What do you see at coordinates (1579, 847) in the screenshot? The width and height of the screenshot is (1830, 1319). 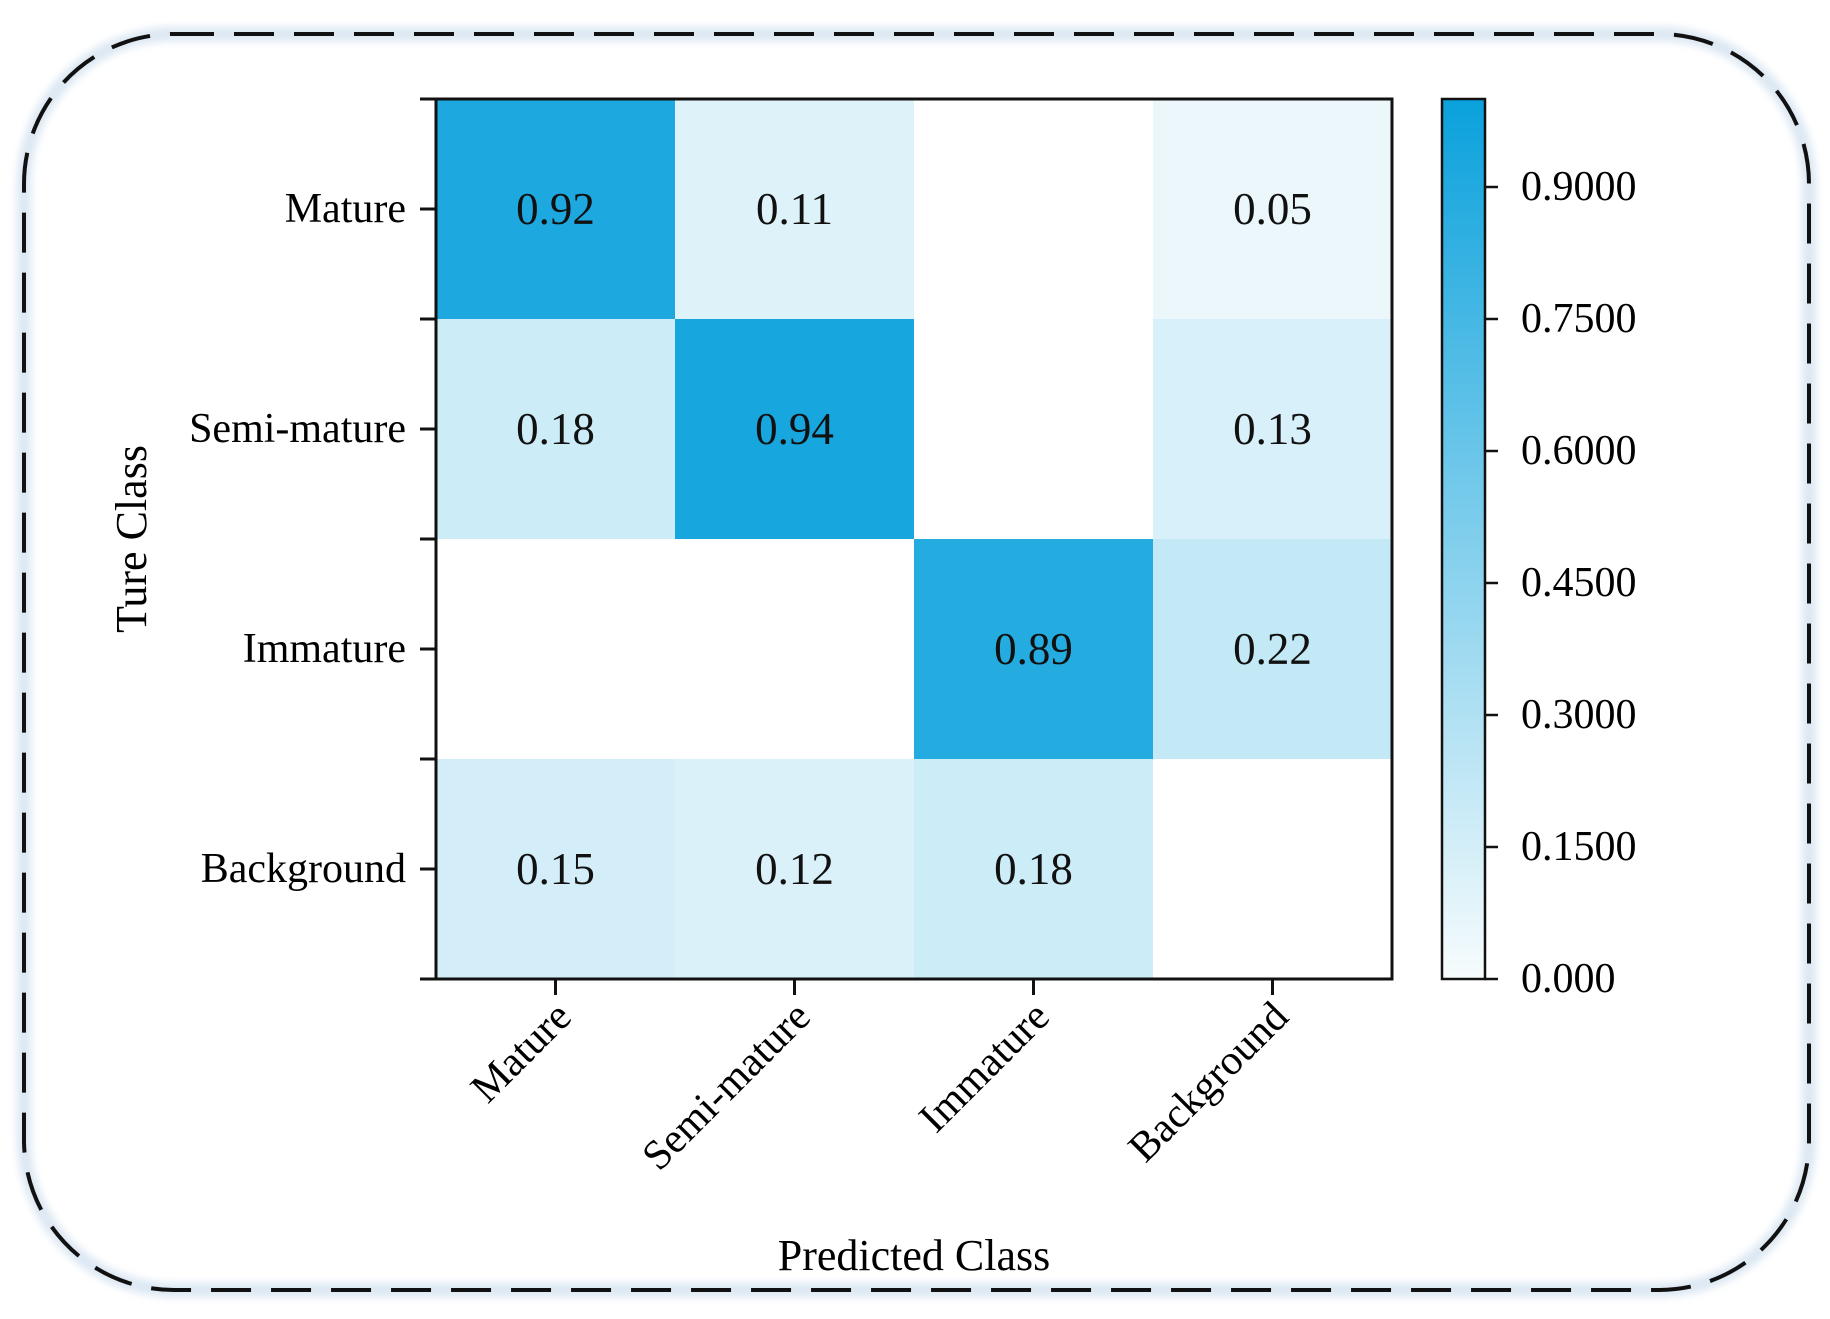 I see `colorbar-tick-label: 0.1500` at bounding box center [1579, 847].